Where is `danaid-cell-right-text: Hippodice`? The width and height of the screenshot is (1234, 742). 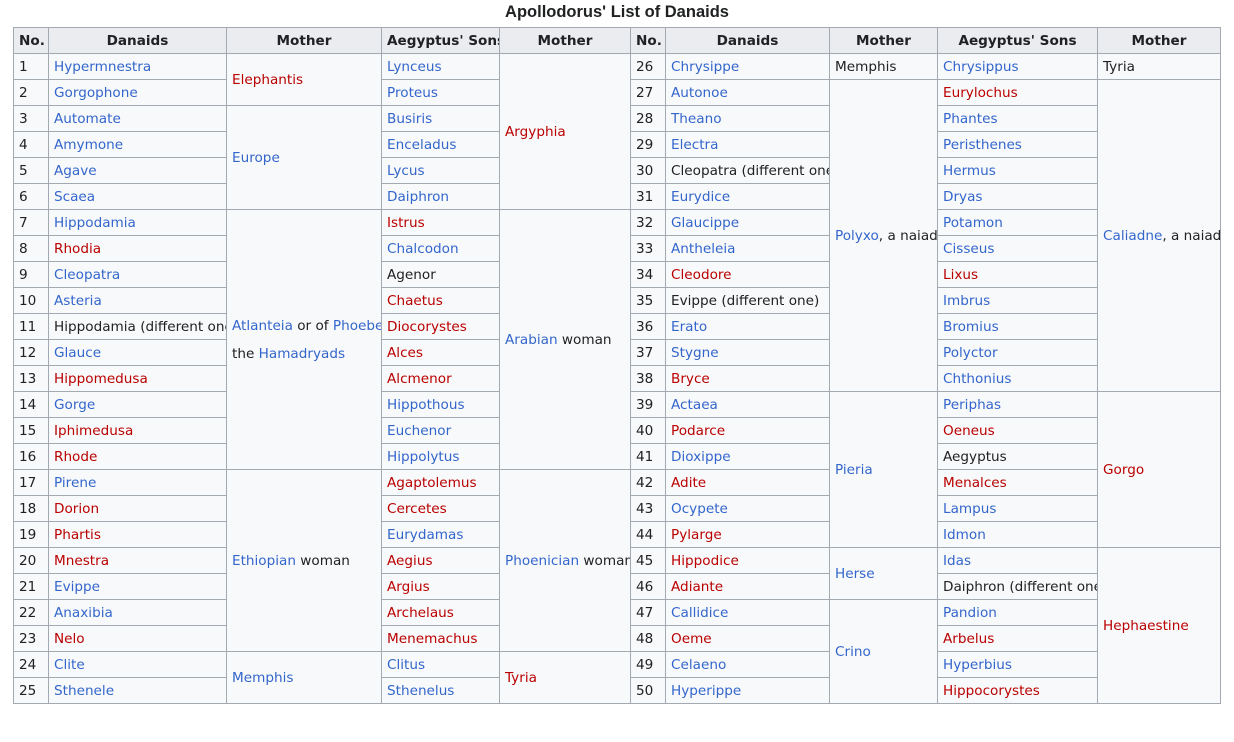
danaid-cell-right-text: Hippodice is located at coordinates (705, 560).